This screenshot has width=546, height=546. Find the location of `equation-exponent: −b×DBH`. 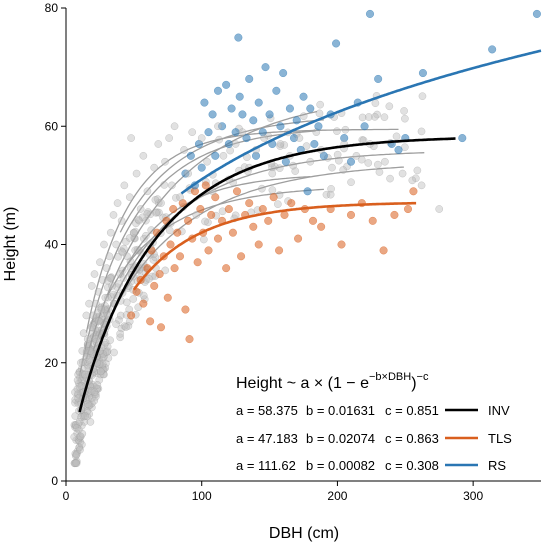

equation-exponent: −b×DBH is located at coordinates (390, 377).